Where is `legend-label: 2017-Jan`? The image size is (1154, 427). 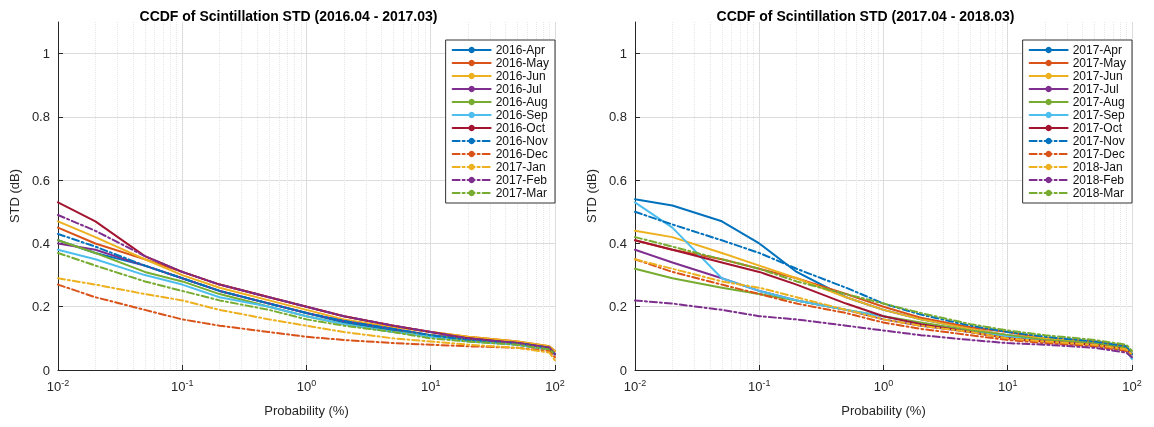
legend-label: 2017-Jan is located at coordinates (520, 167).